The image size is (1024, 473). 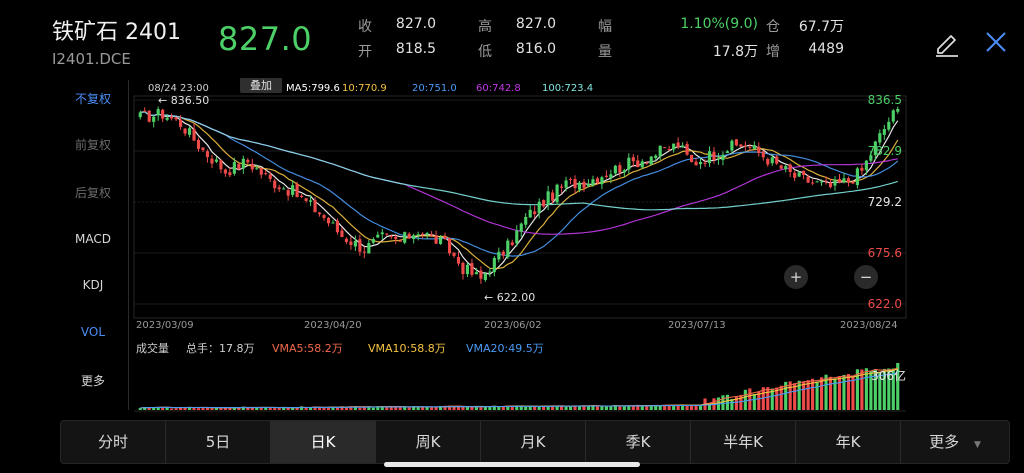 What do you see at coordinates (92, 99) in the screenshot?
I see `sidebar-item-no-adjust: 不复权` at bounding box center [92, 99].